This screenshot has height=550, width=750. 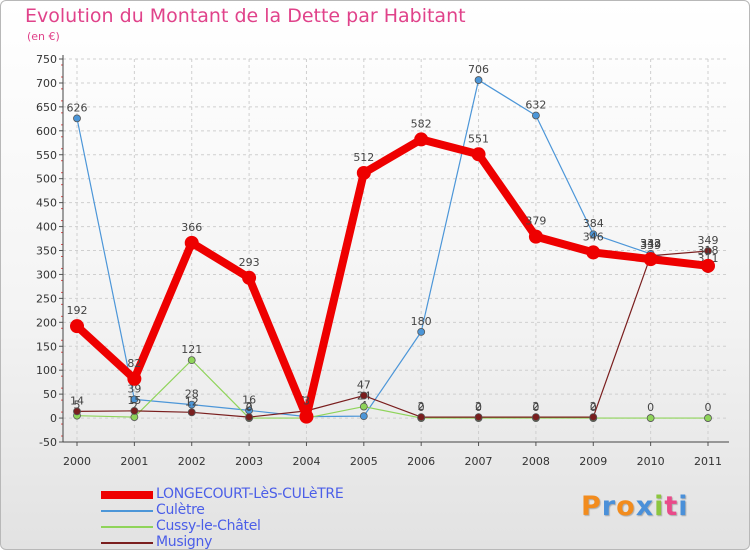 I want to click on data-label-musigny: 339, so click(x=650, y=245).